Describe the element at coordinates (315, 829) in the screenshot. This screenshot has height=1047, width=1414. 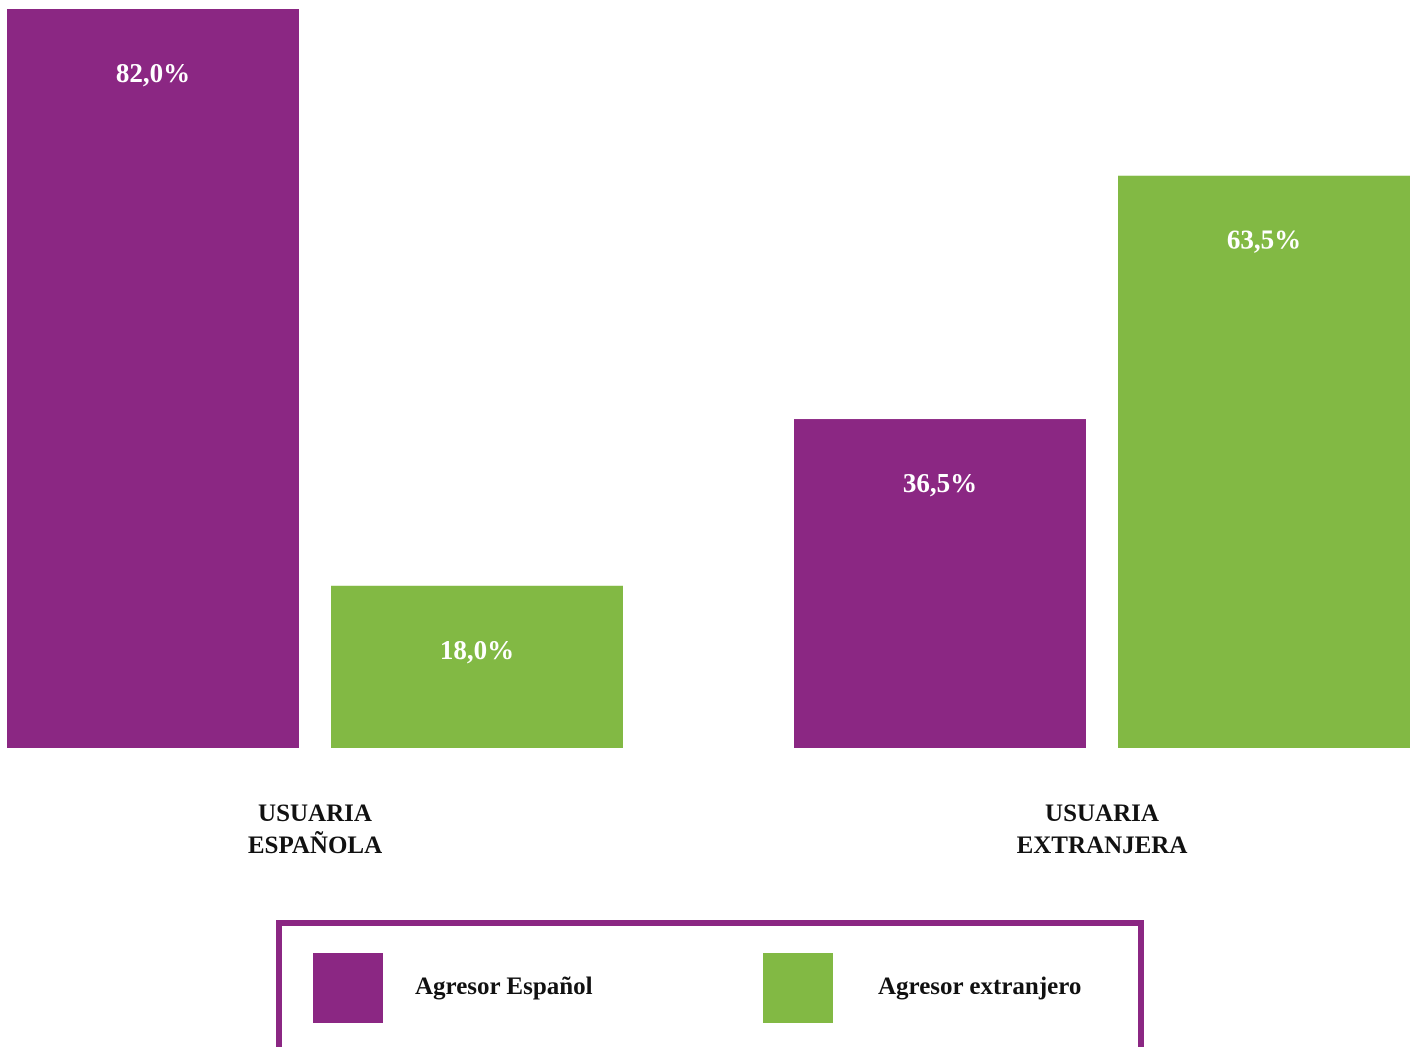
I see `x-tick-label: USUARIA ESPAÑOLA` at that location.